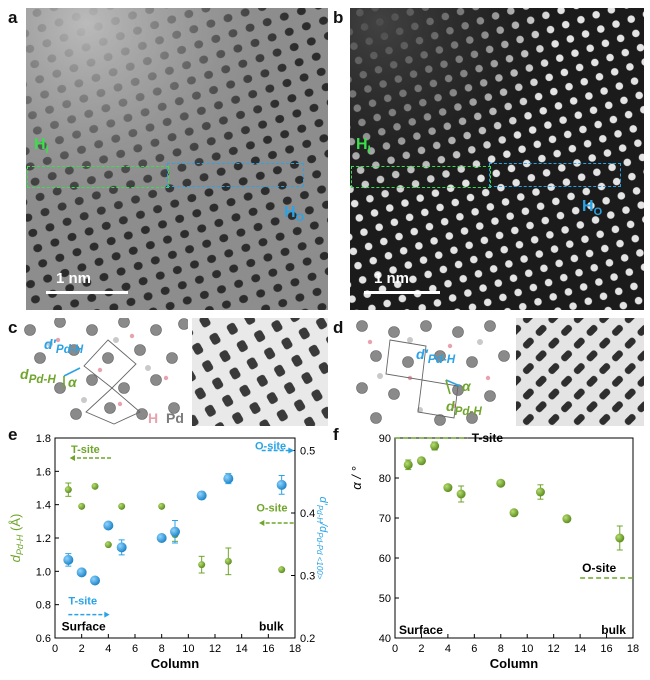  I want to click on y-left-tick-label-e: 0.6, so click(43, 639).